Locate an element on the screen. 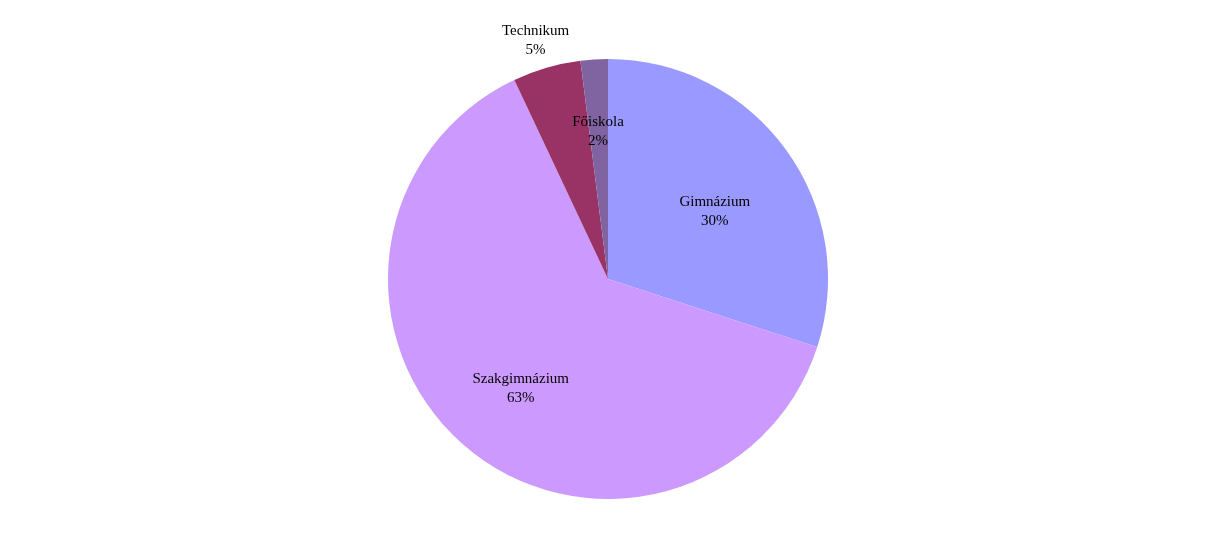  slice-label: Gimnázium is located at coordinates (715, 201).